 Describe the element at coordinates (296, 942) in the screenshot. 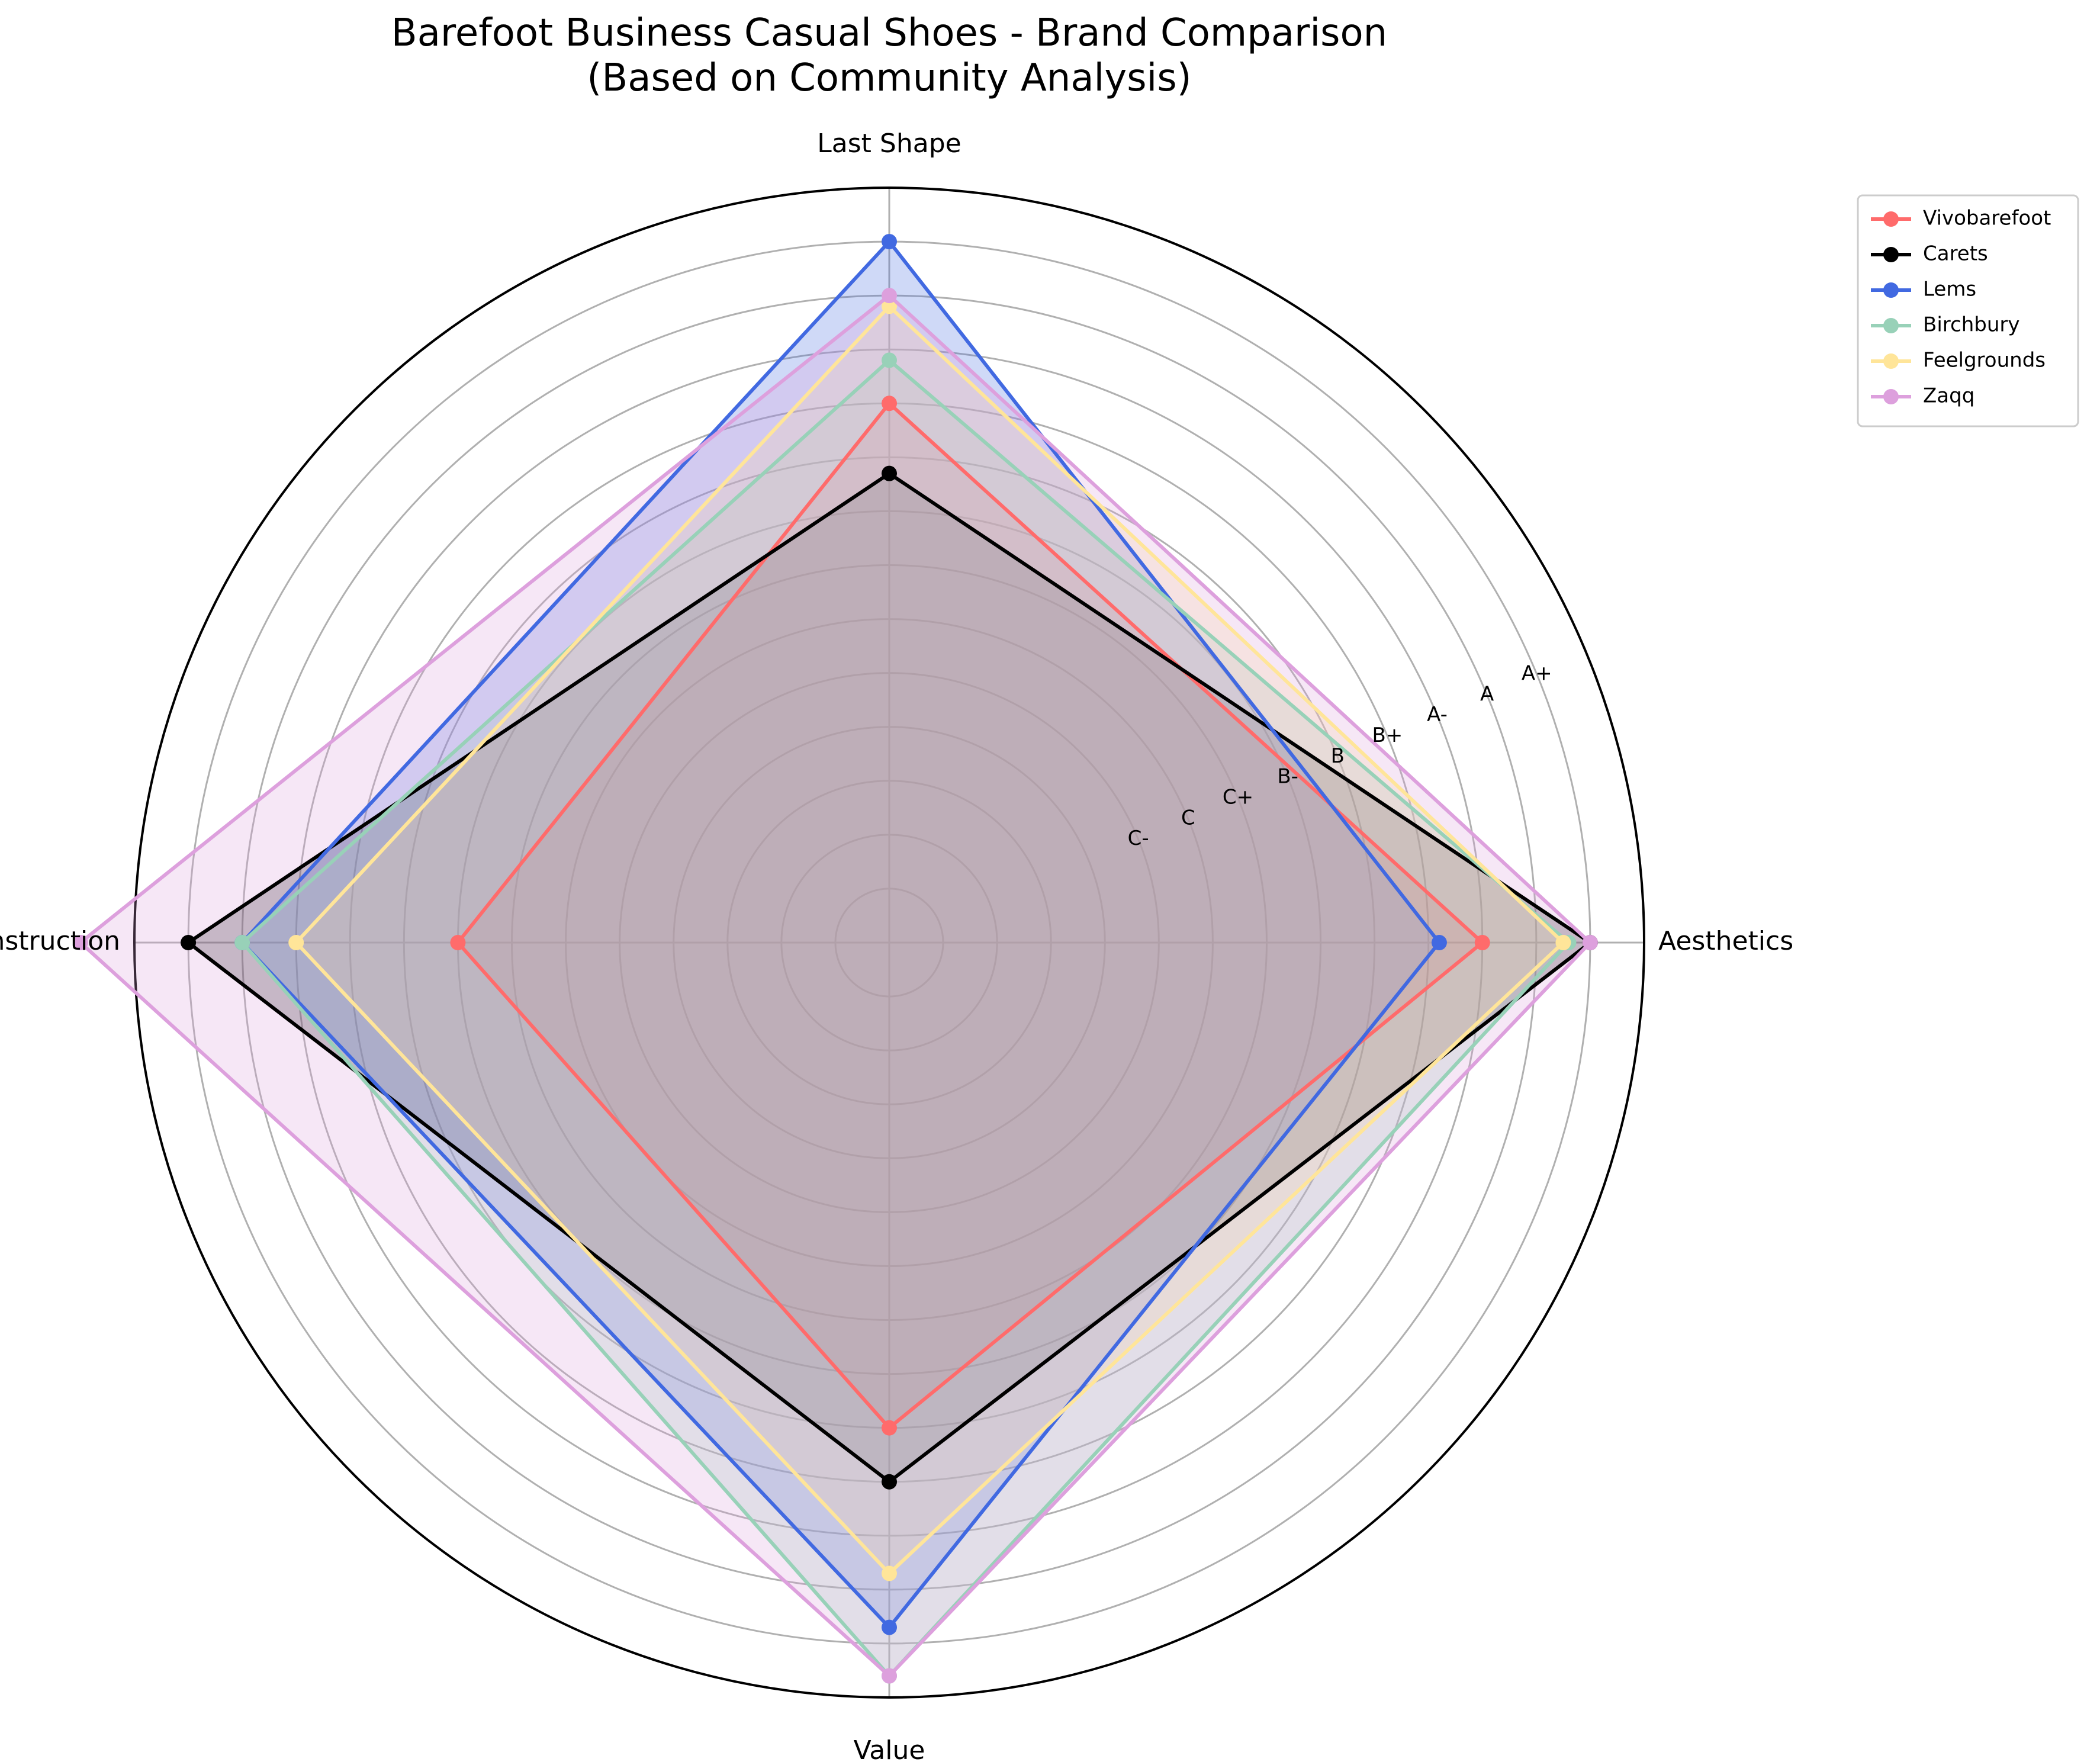

I see `data-point-feelgrounds-construction` at that location.